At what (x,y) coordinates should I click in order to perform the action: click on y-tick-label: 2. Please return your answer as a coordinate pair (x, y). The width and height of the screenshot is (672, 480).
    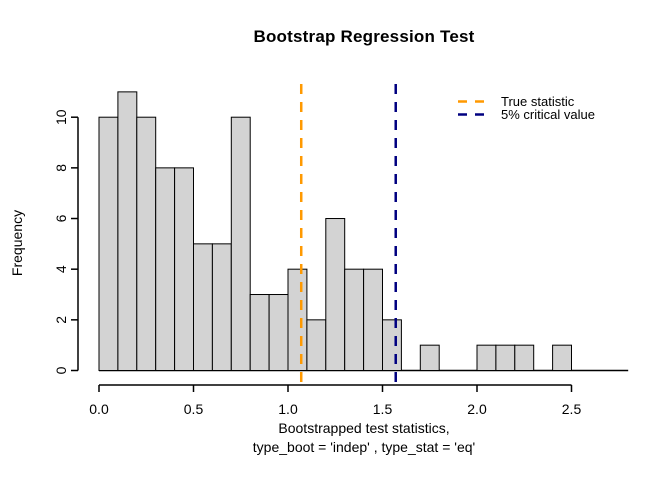
    Looking at the image, I should click on (61, 320).